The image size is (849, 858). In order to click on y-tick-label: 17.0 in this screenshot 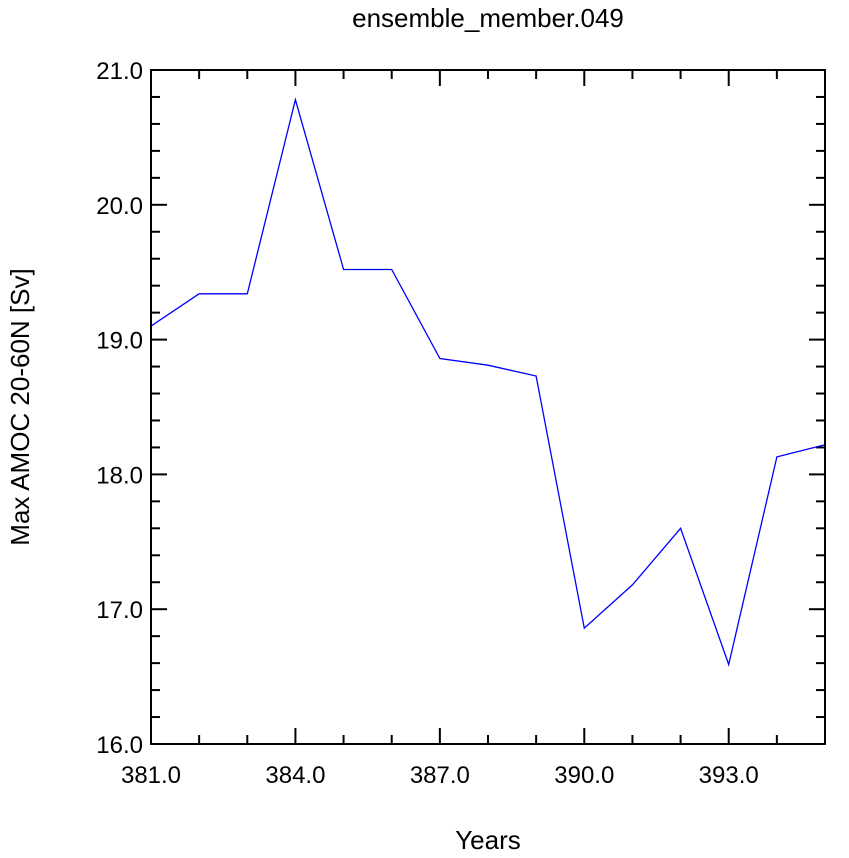, I will do `click(119, 610)`.